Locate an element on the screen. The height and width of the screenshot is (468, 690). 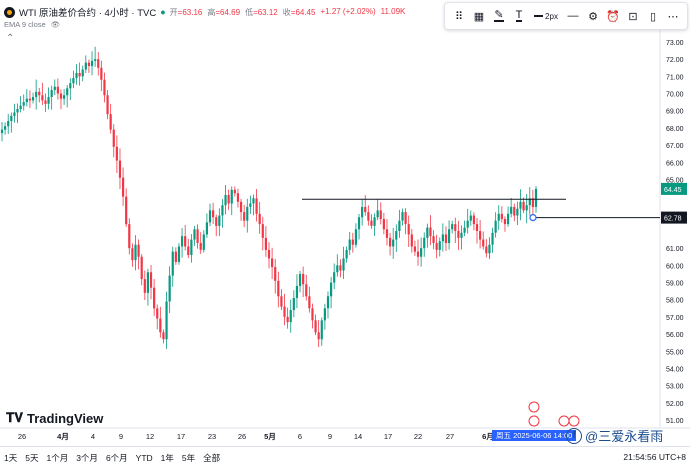
range-all: 全部 is located at coordinates (212, 457).